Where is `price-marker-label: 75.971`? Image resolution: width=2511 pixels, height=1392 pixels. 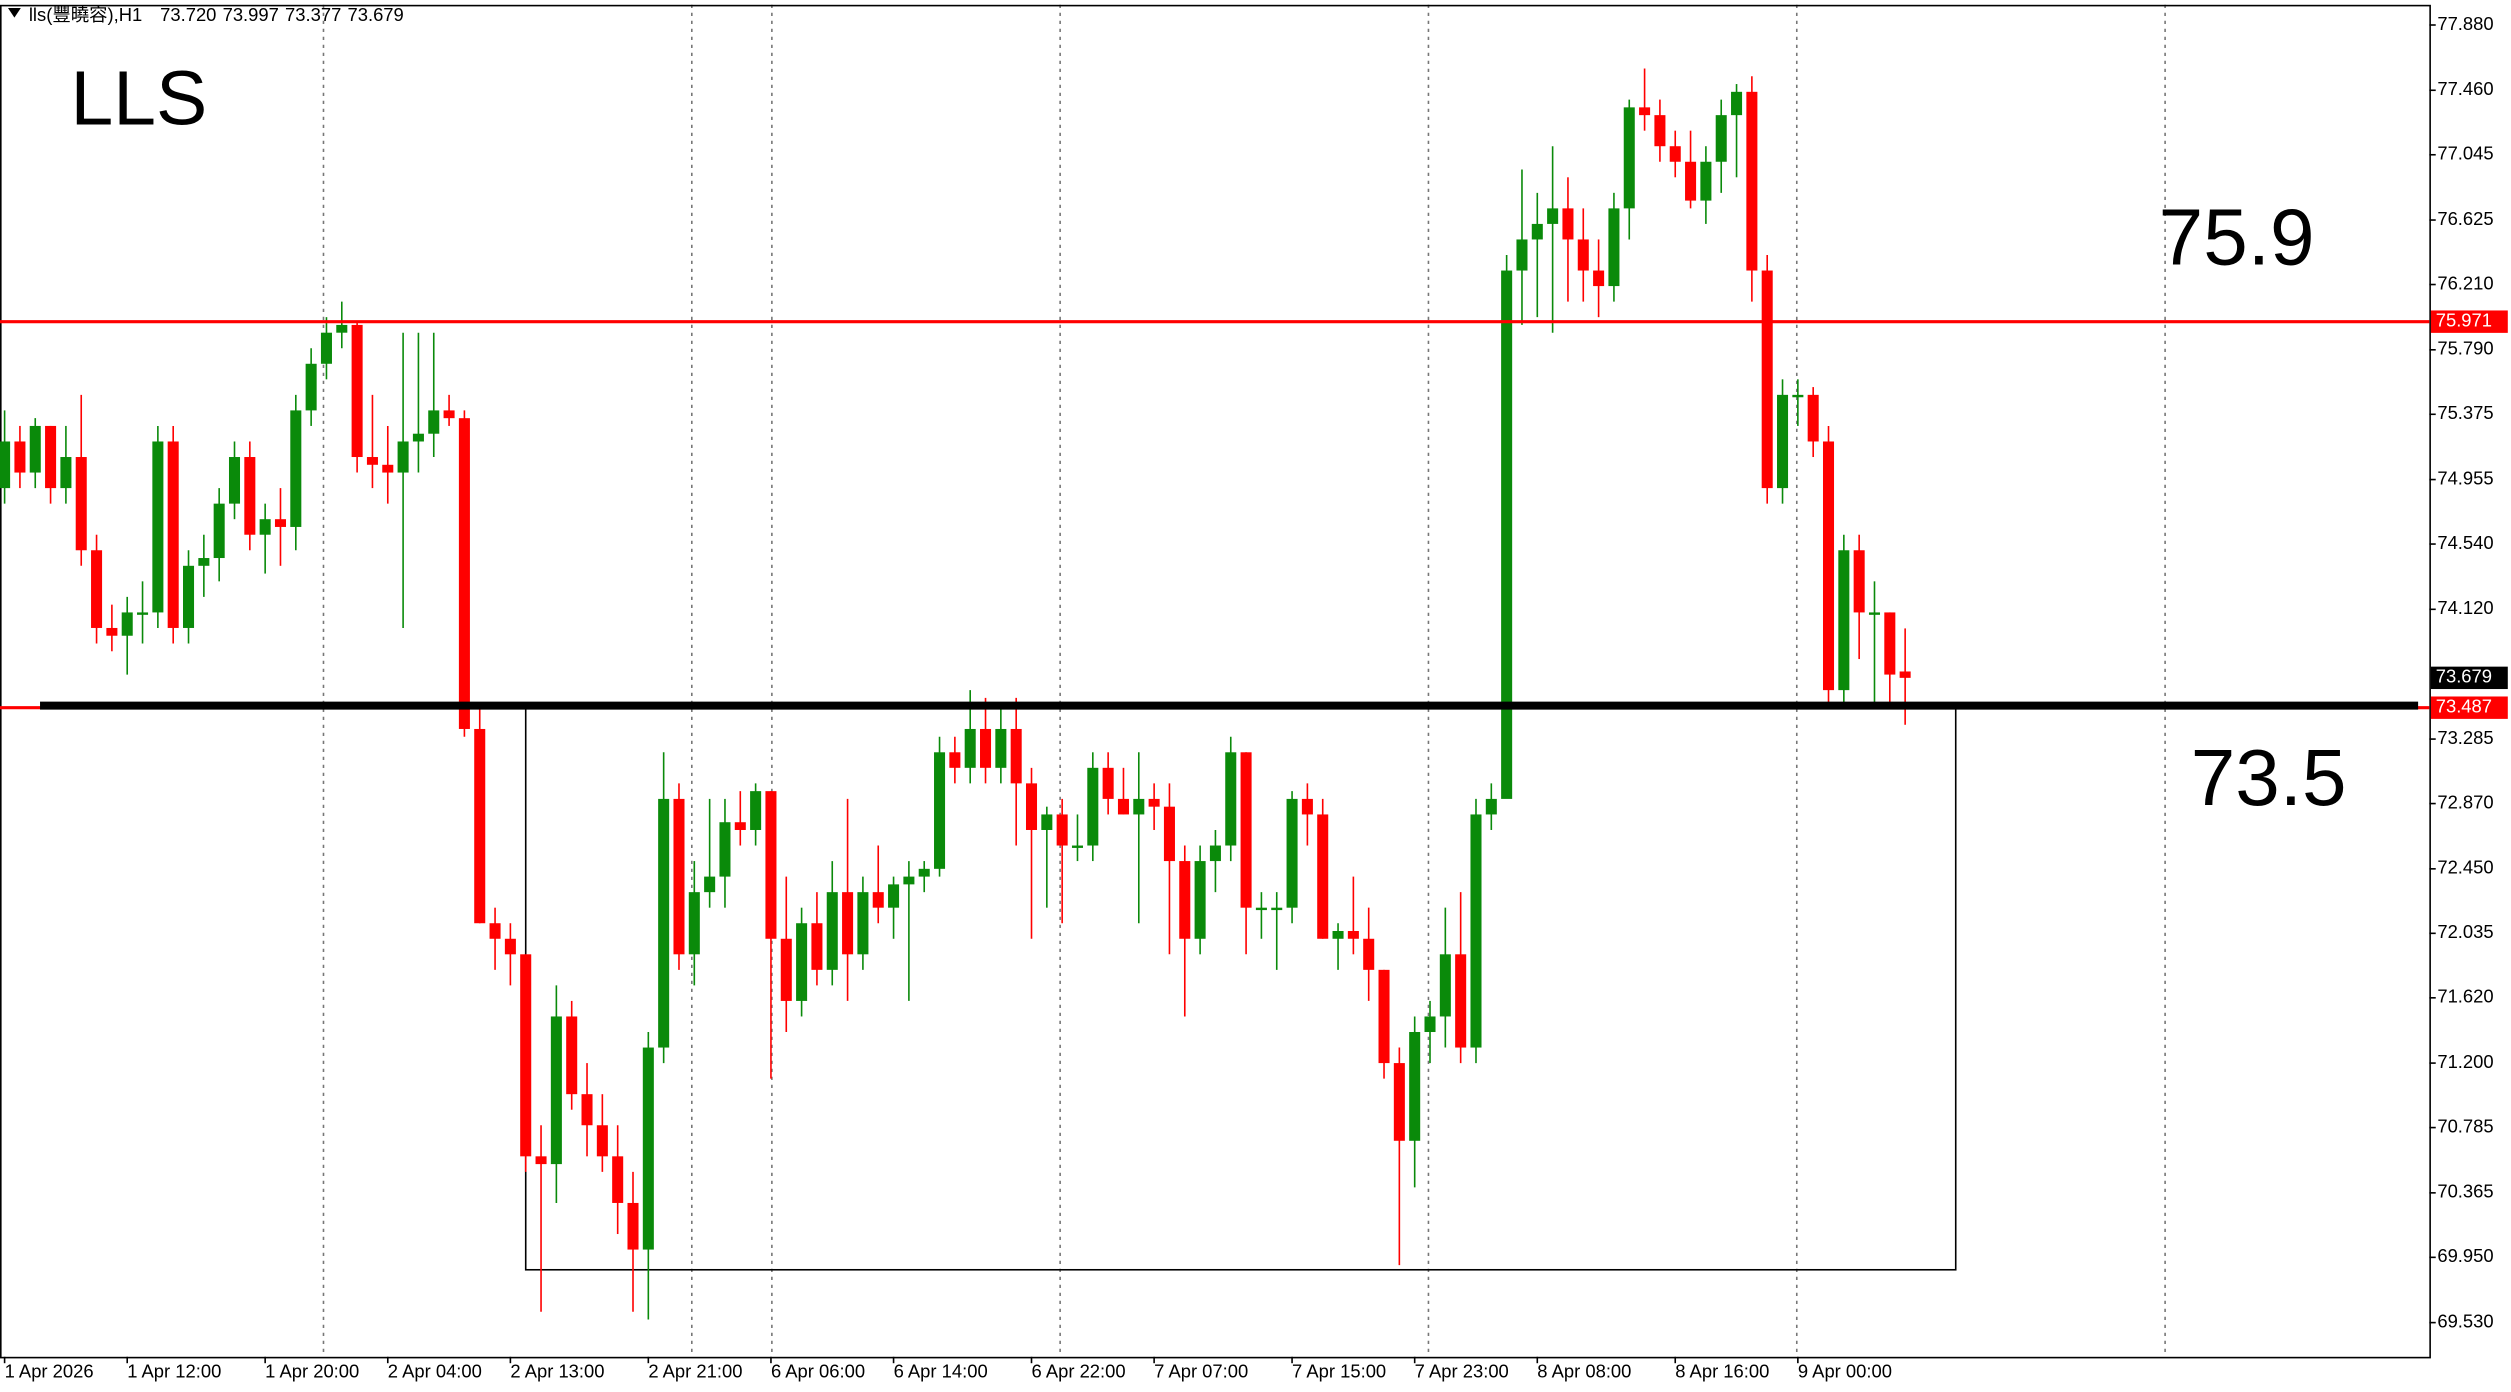 price-marker-label: 75.971 is located at coordinates (2464, 320).